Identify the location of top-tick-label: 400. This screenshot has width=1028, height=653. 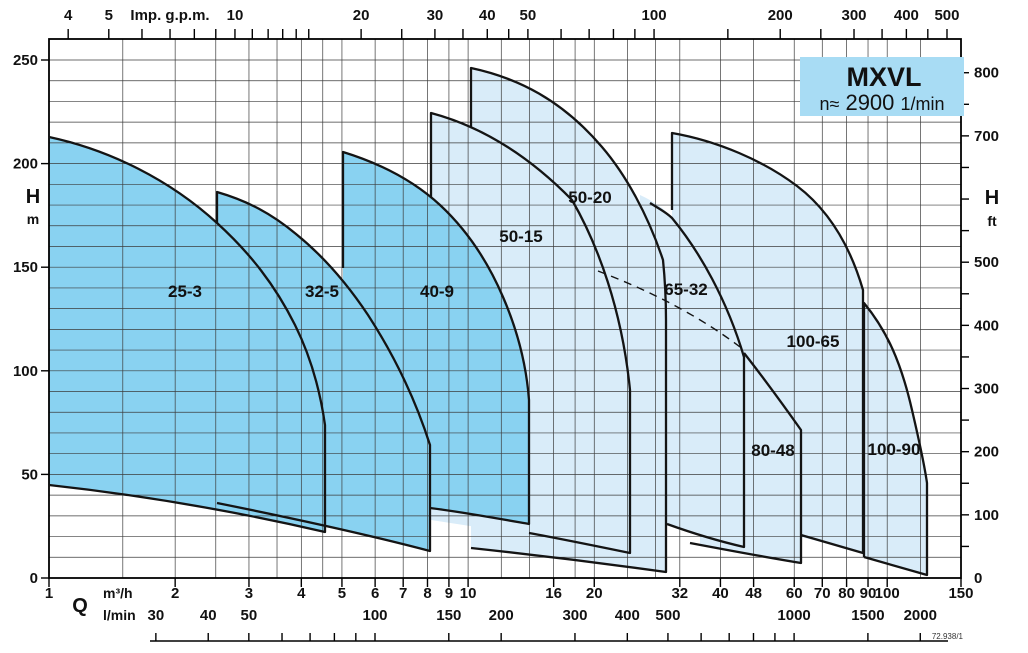
(906, 15).